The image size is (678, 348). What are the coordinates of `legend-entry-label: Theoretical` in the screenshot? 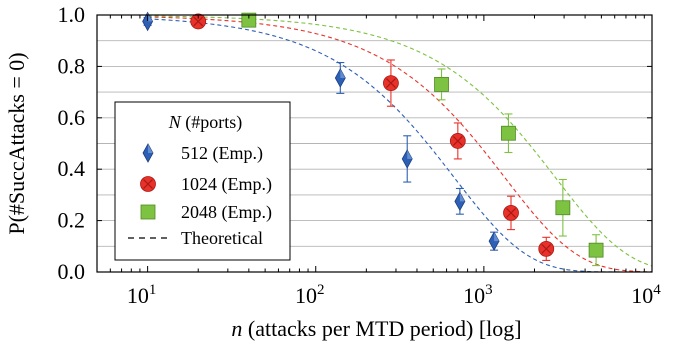 It's located at (222, 238).